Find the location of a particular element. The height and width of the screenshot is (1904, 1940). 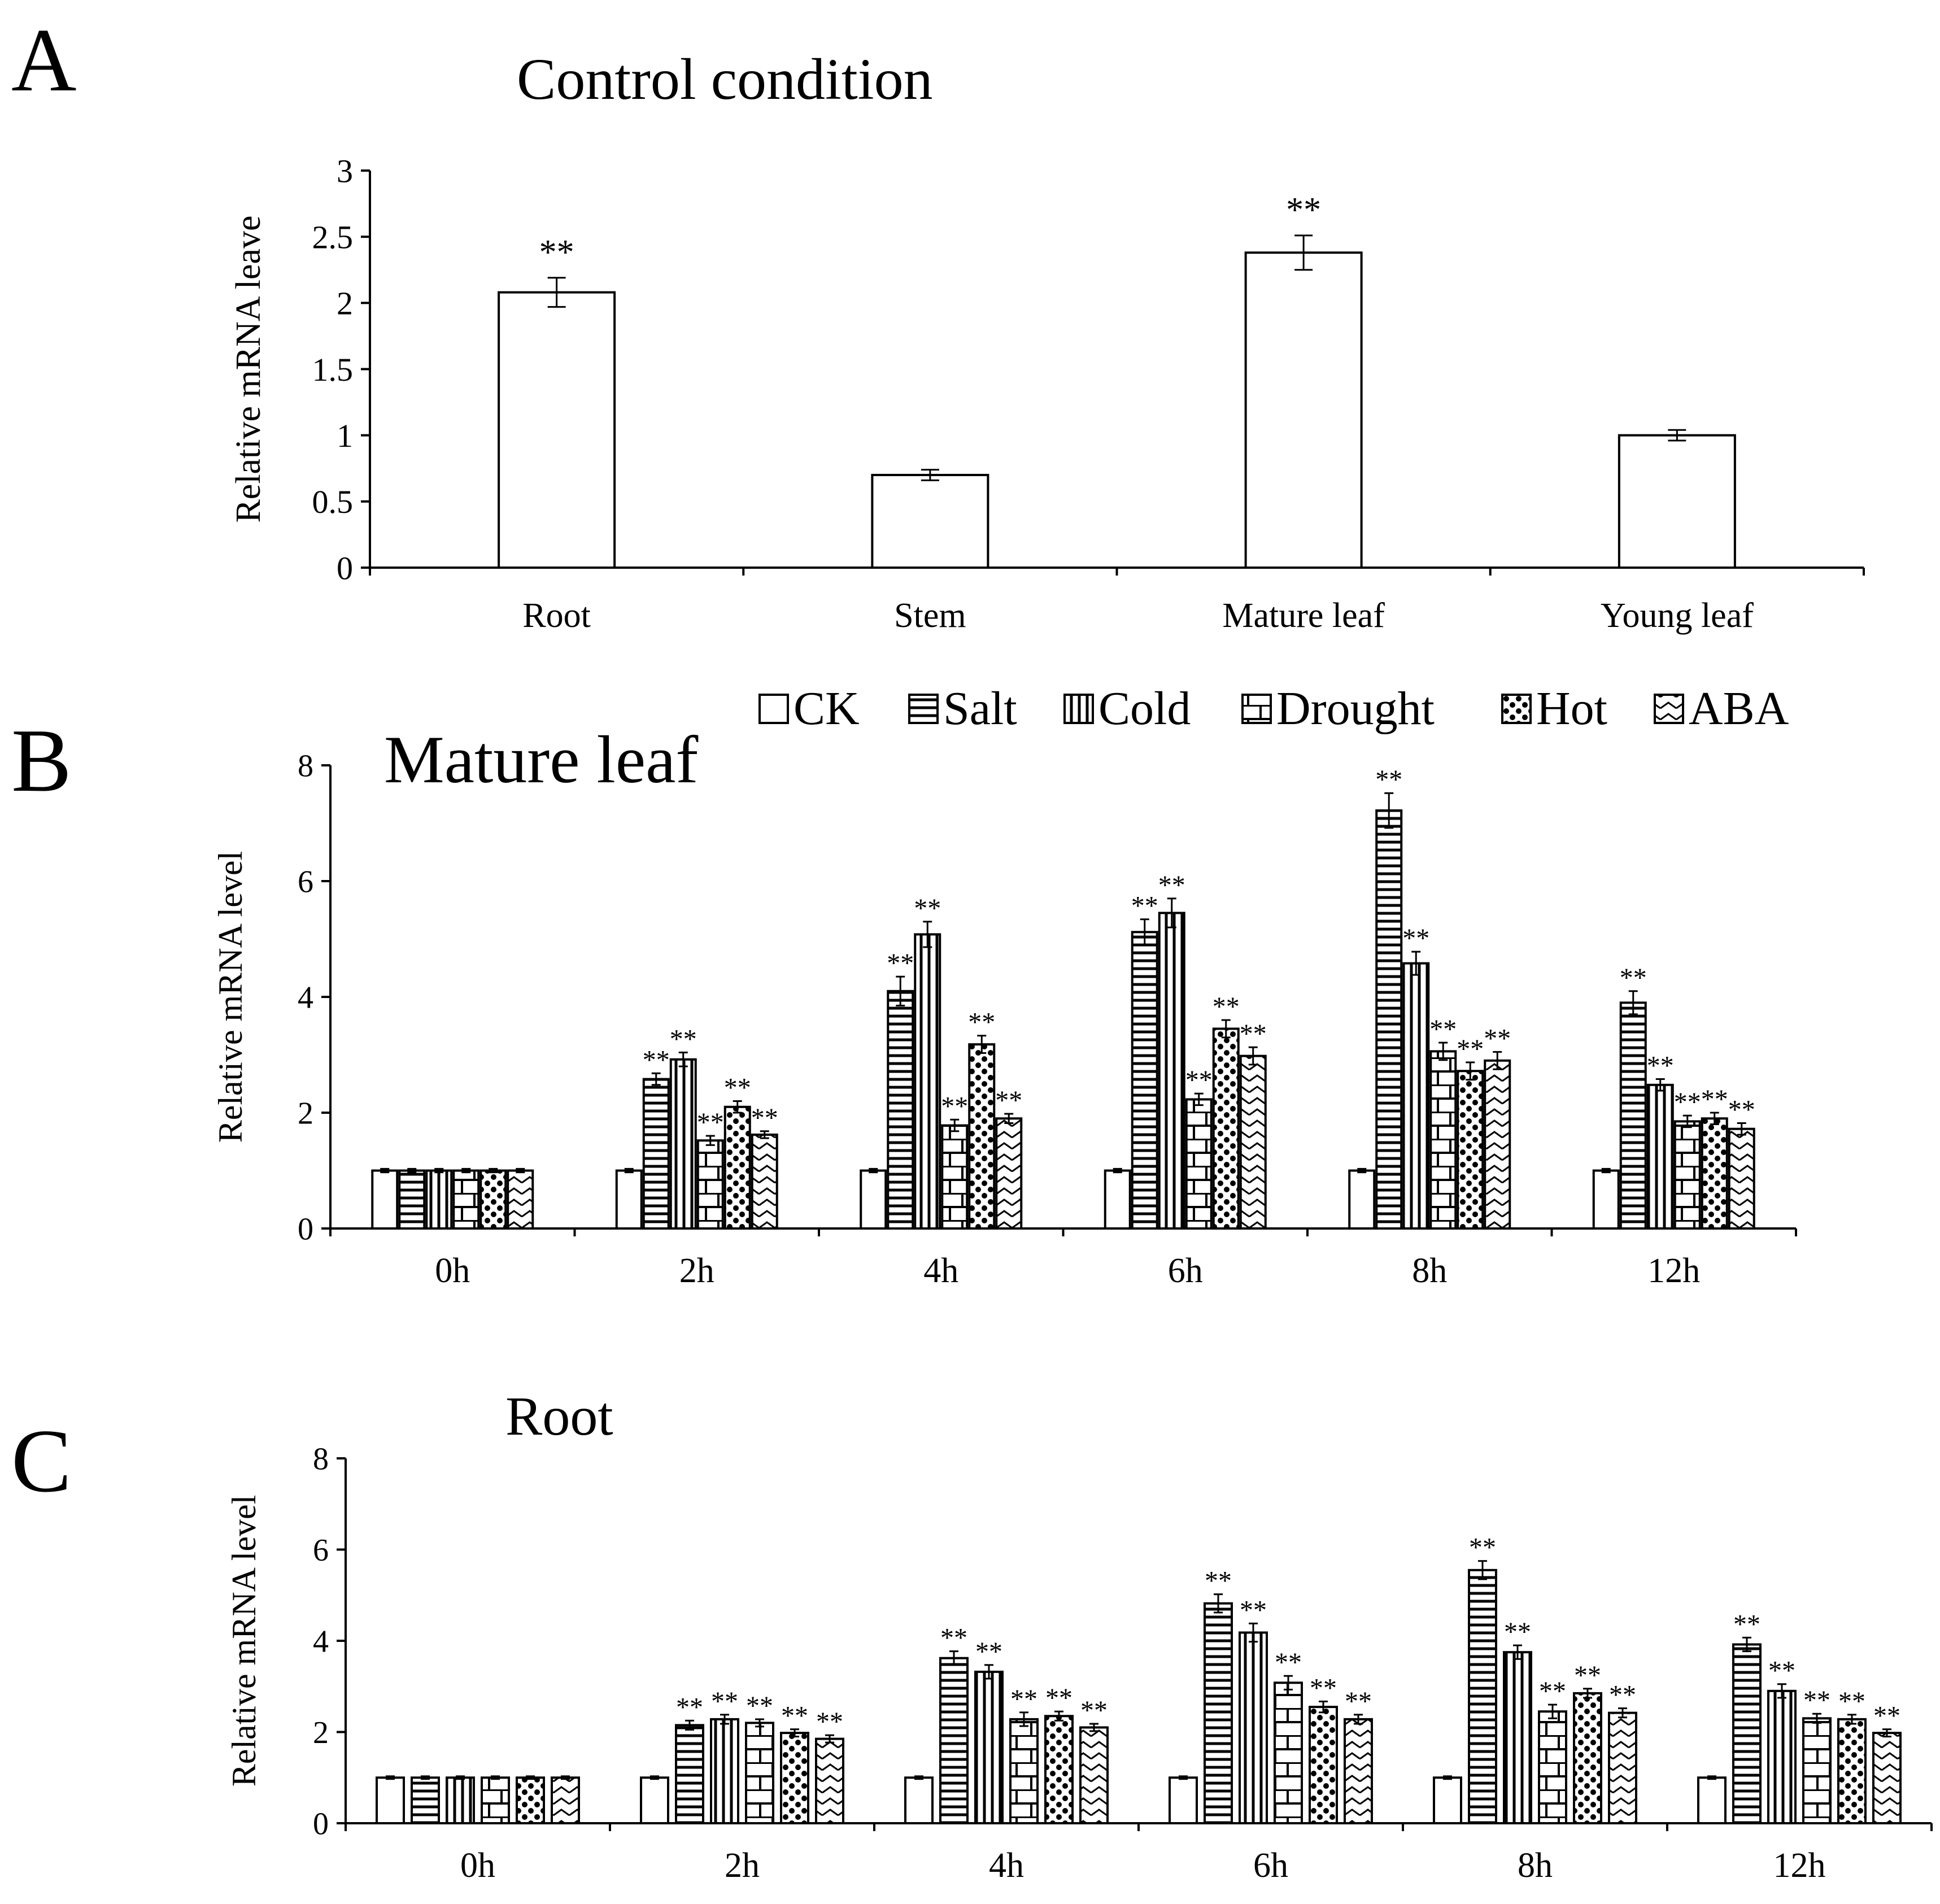

panel-c-bar-6h-hot-significance: ** is located at coordinates (1323, 1688).